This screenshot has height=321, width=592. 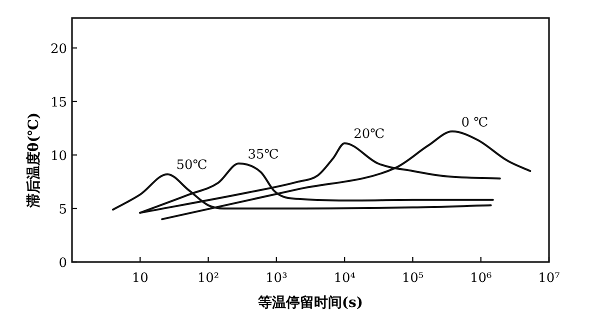 I want to click on y-tick-label: 20, so click(x=58, y=49).